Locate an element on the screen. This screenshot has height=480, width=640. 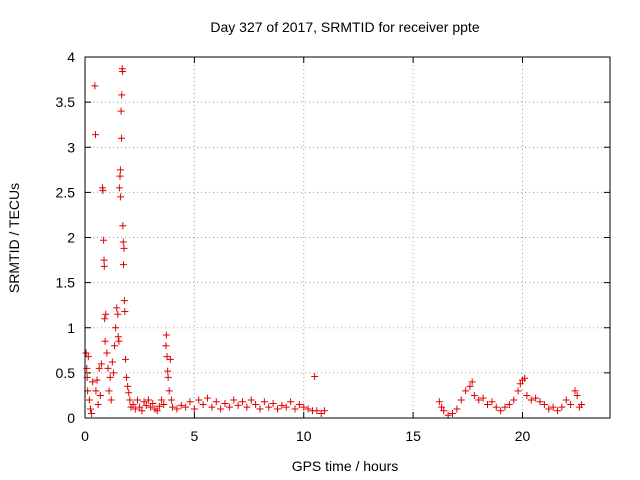
x-tick-label: 15 is located at coordinates (413, 436).